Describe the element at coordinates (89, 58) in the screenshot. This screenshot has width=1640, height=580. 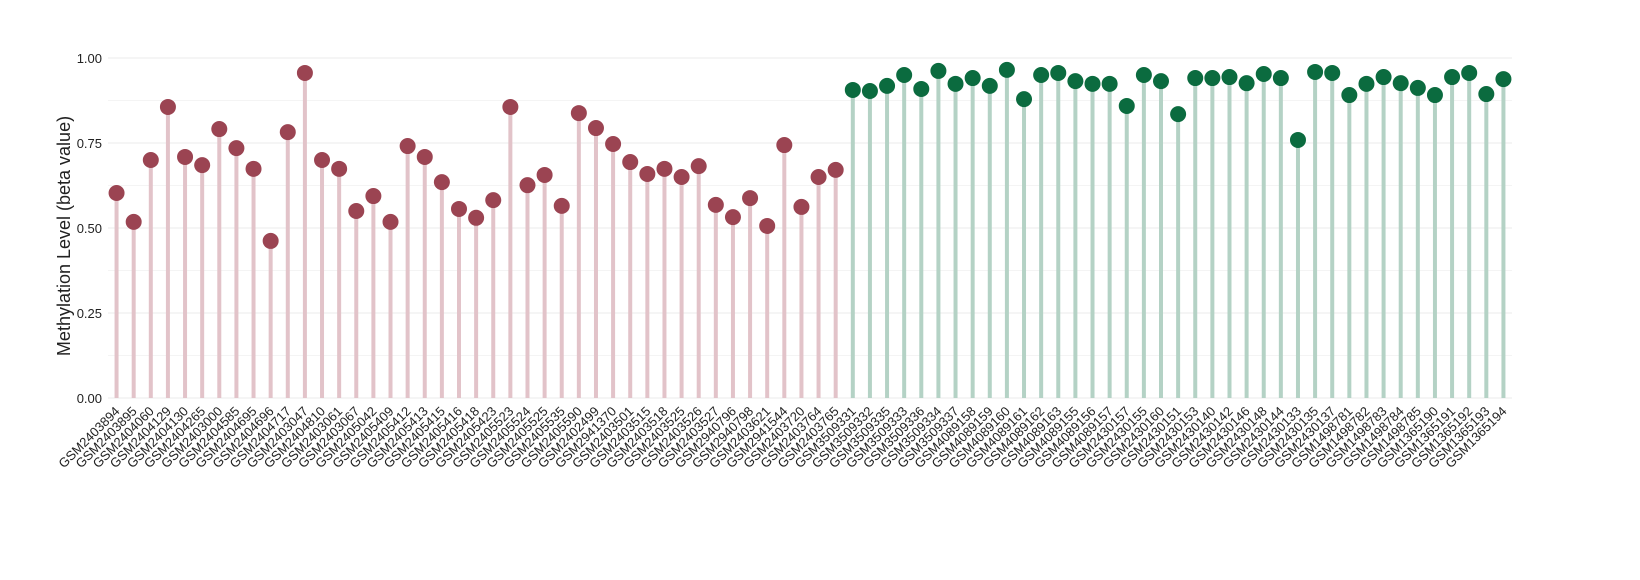
I see `y-tick-label: 1.00` at that location.